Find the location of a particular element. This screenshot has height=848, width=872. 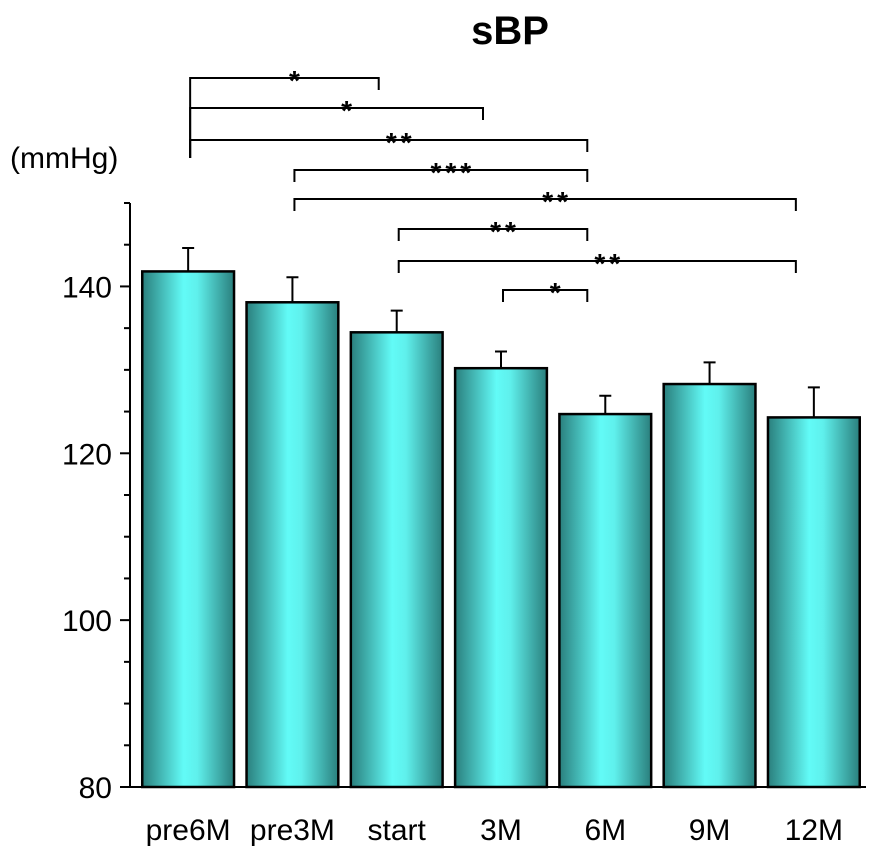

error-bar-pre6M is located at coordinates (188, 259).